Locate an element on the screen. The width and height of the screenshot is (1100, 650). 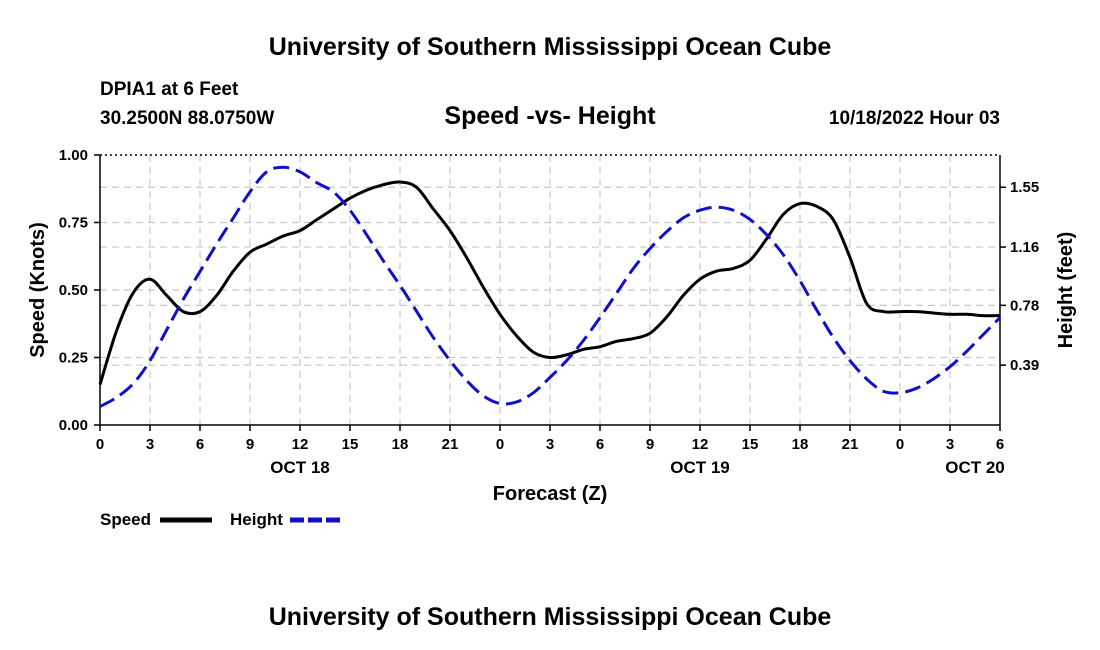
y-axis-label: Speed (Knots) is located at coordinates (38, 290).